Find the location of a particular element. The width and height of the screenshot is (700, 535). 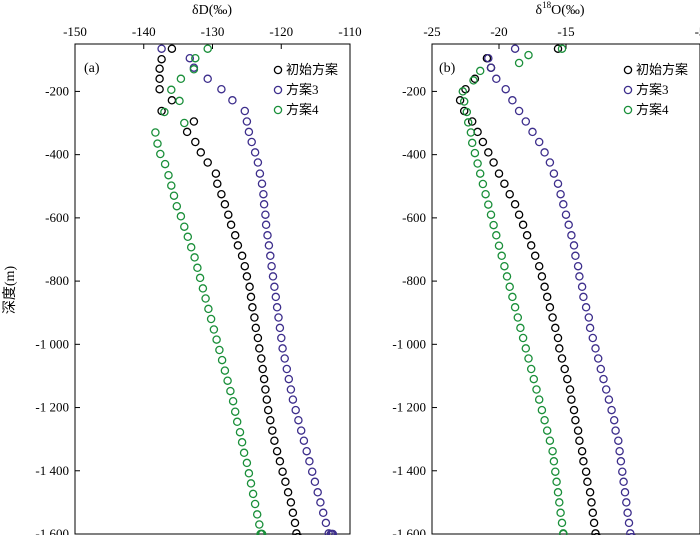

legend-label-1: 初始方案 is located at coordinates (662, 69).